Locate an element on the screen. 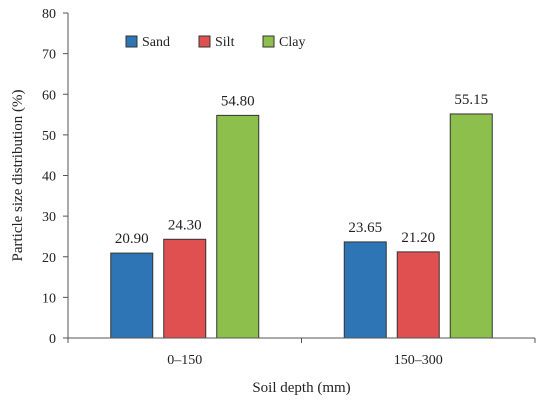 This screenshot has height=402, width=550. y-tick-label: 70 is located at coordinates (49, 55).